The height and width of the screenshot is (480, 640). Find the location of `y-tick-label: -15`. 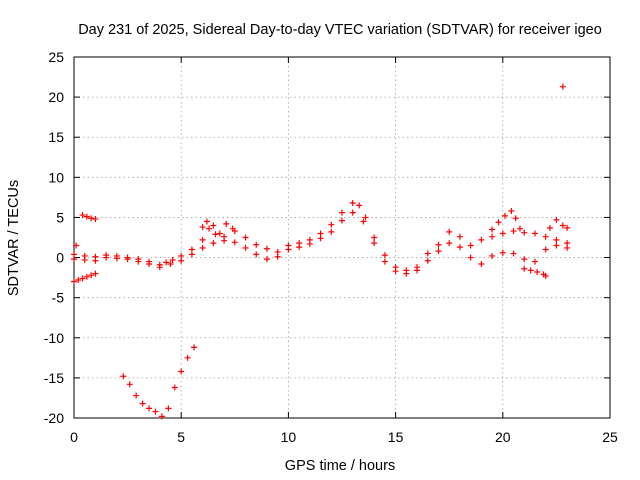

y-tick-label: -15 is located at coordinates (54, 378).